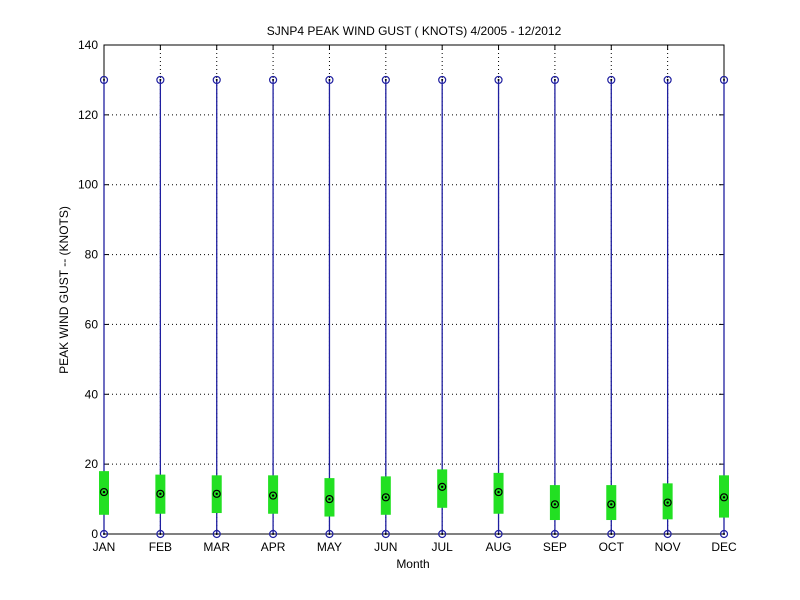  Describe the element at coordinates (88, 185) in the screenshot. I see `y-tick-label: 100` at that location.